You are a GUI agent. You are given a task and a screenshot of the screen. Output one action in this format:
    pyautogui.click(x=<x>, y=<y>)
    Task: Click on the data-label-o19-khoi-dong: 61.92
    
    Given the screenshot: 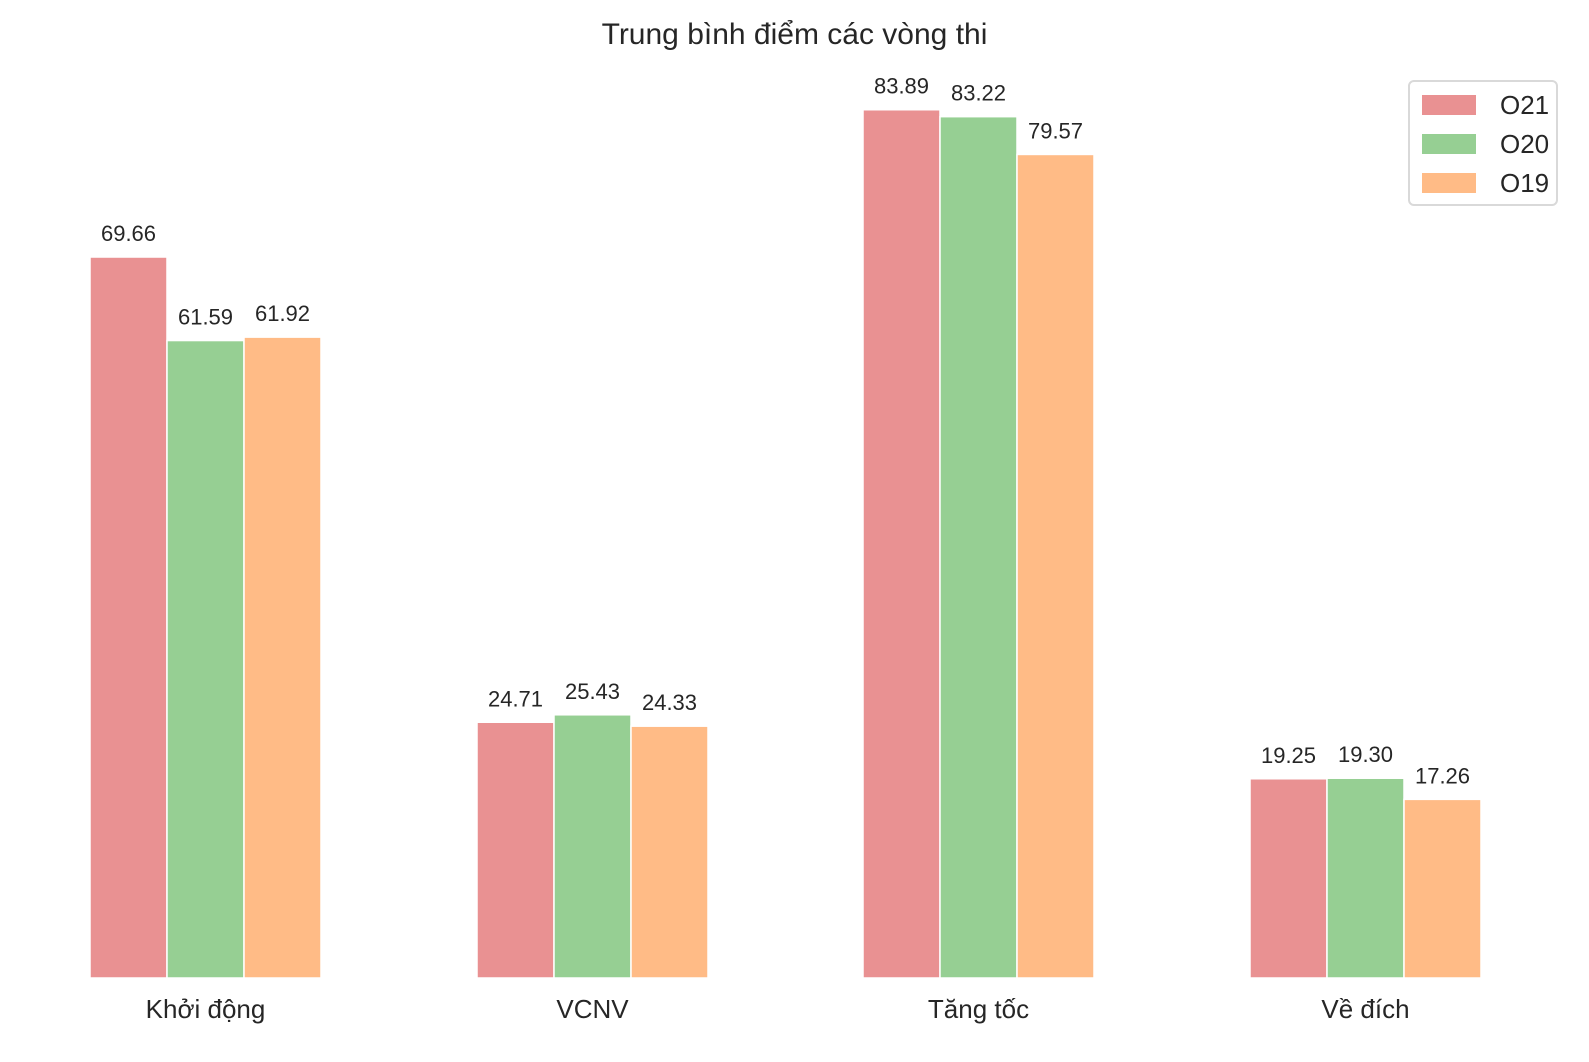 What is the action you would take?
    pyautogui.click(x=282, y=313)
    